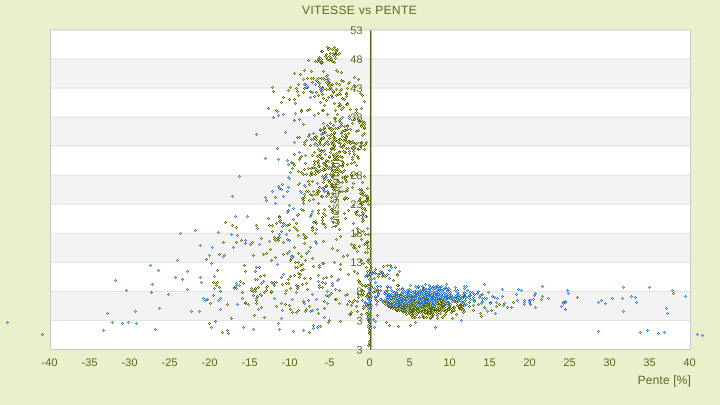 The image size is (720, 405). I want to click on svg-text: 8, so click(359, 292).